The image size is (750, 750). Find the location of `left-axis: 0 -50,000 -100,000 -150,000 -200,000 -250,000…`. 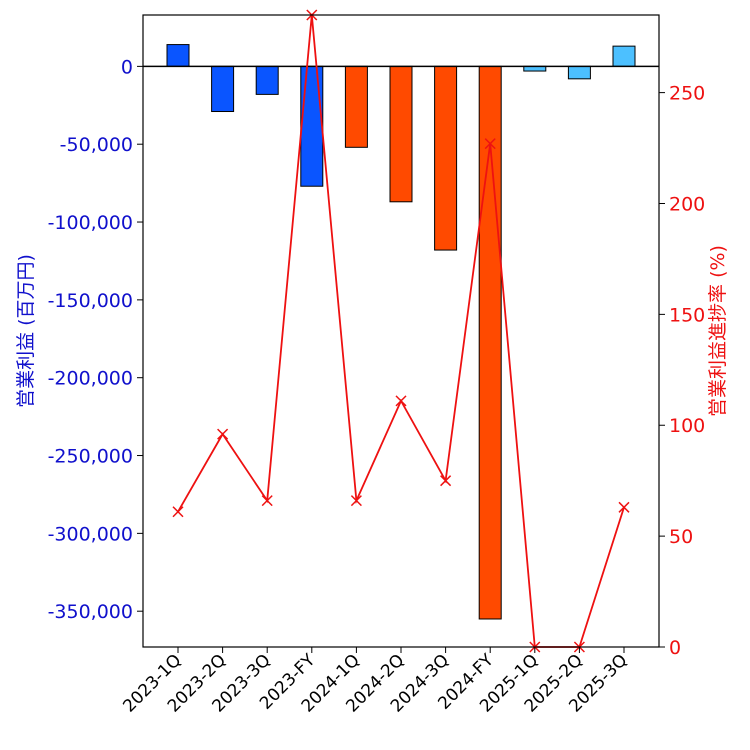

left-axis: 0 -50,000 -100,000 -150,000 -200,000 -250,000… is located at coordinates (95, 339).